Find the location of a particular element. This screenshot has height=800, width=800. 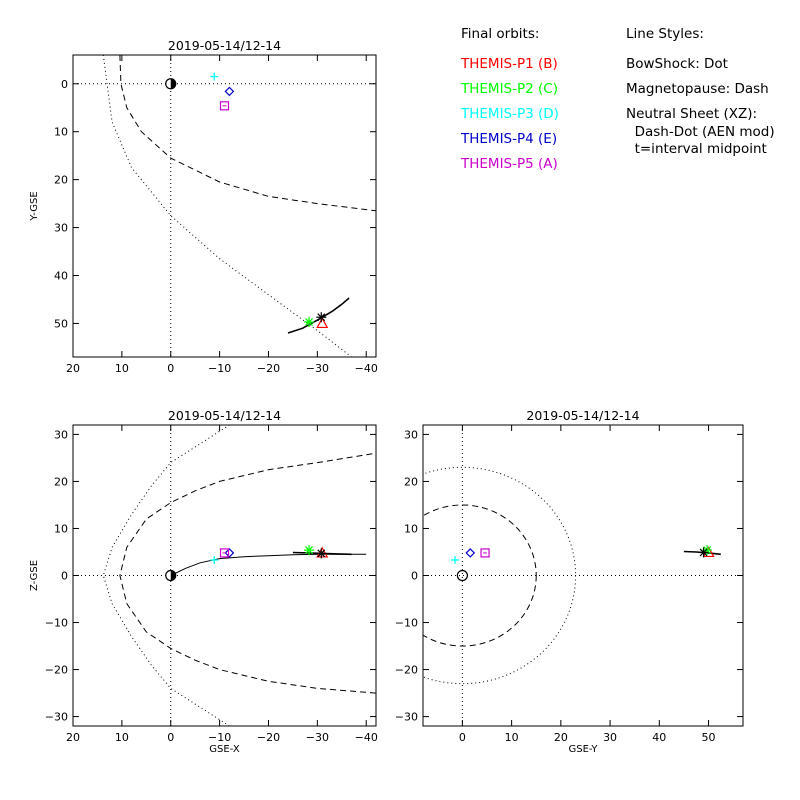

legend-style-dash-dot: Dash-Dot (AEN mod) is located at coordinates (700, 132).